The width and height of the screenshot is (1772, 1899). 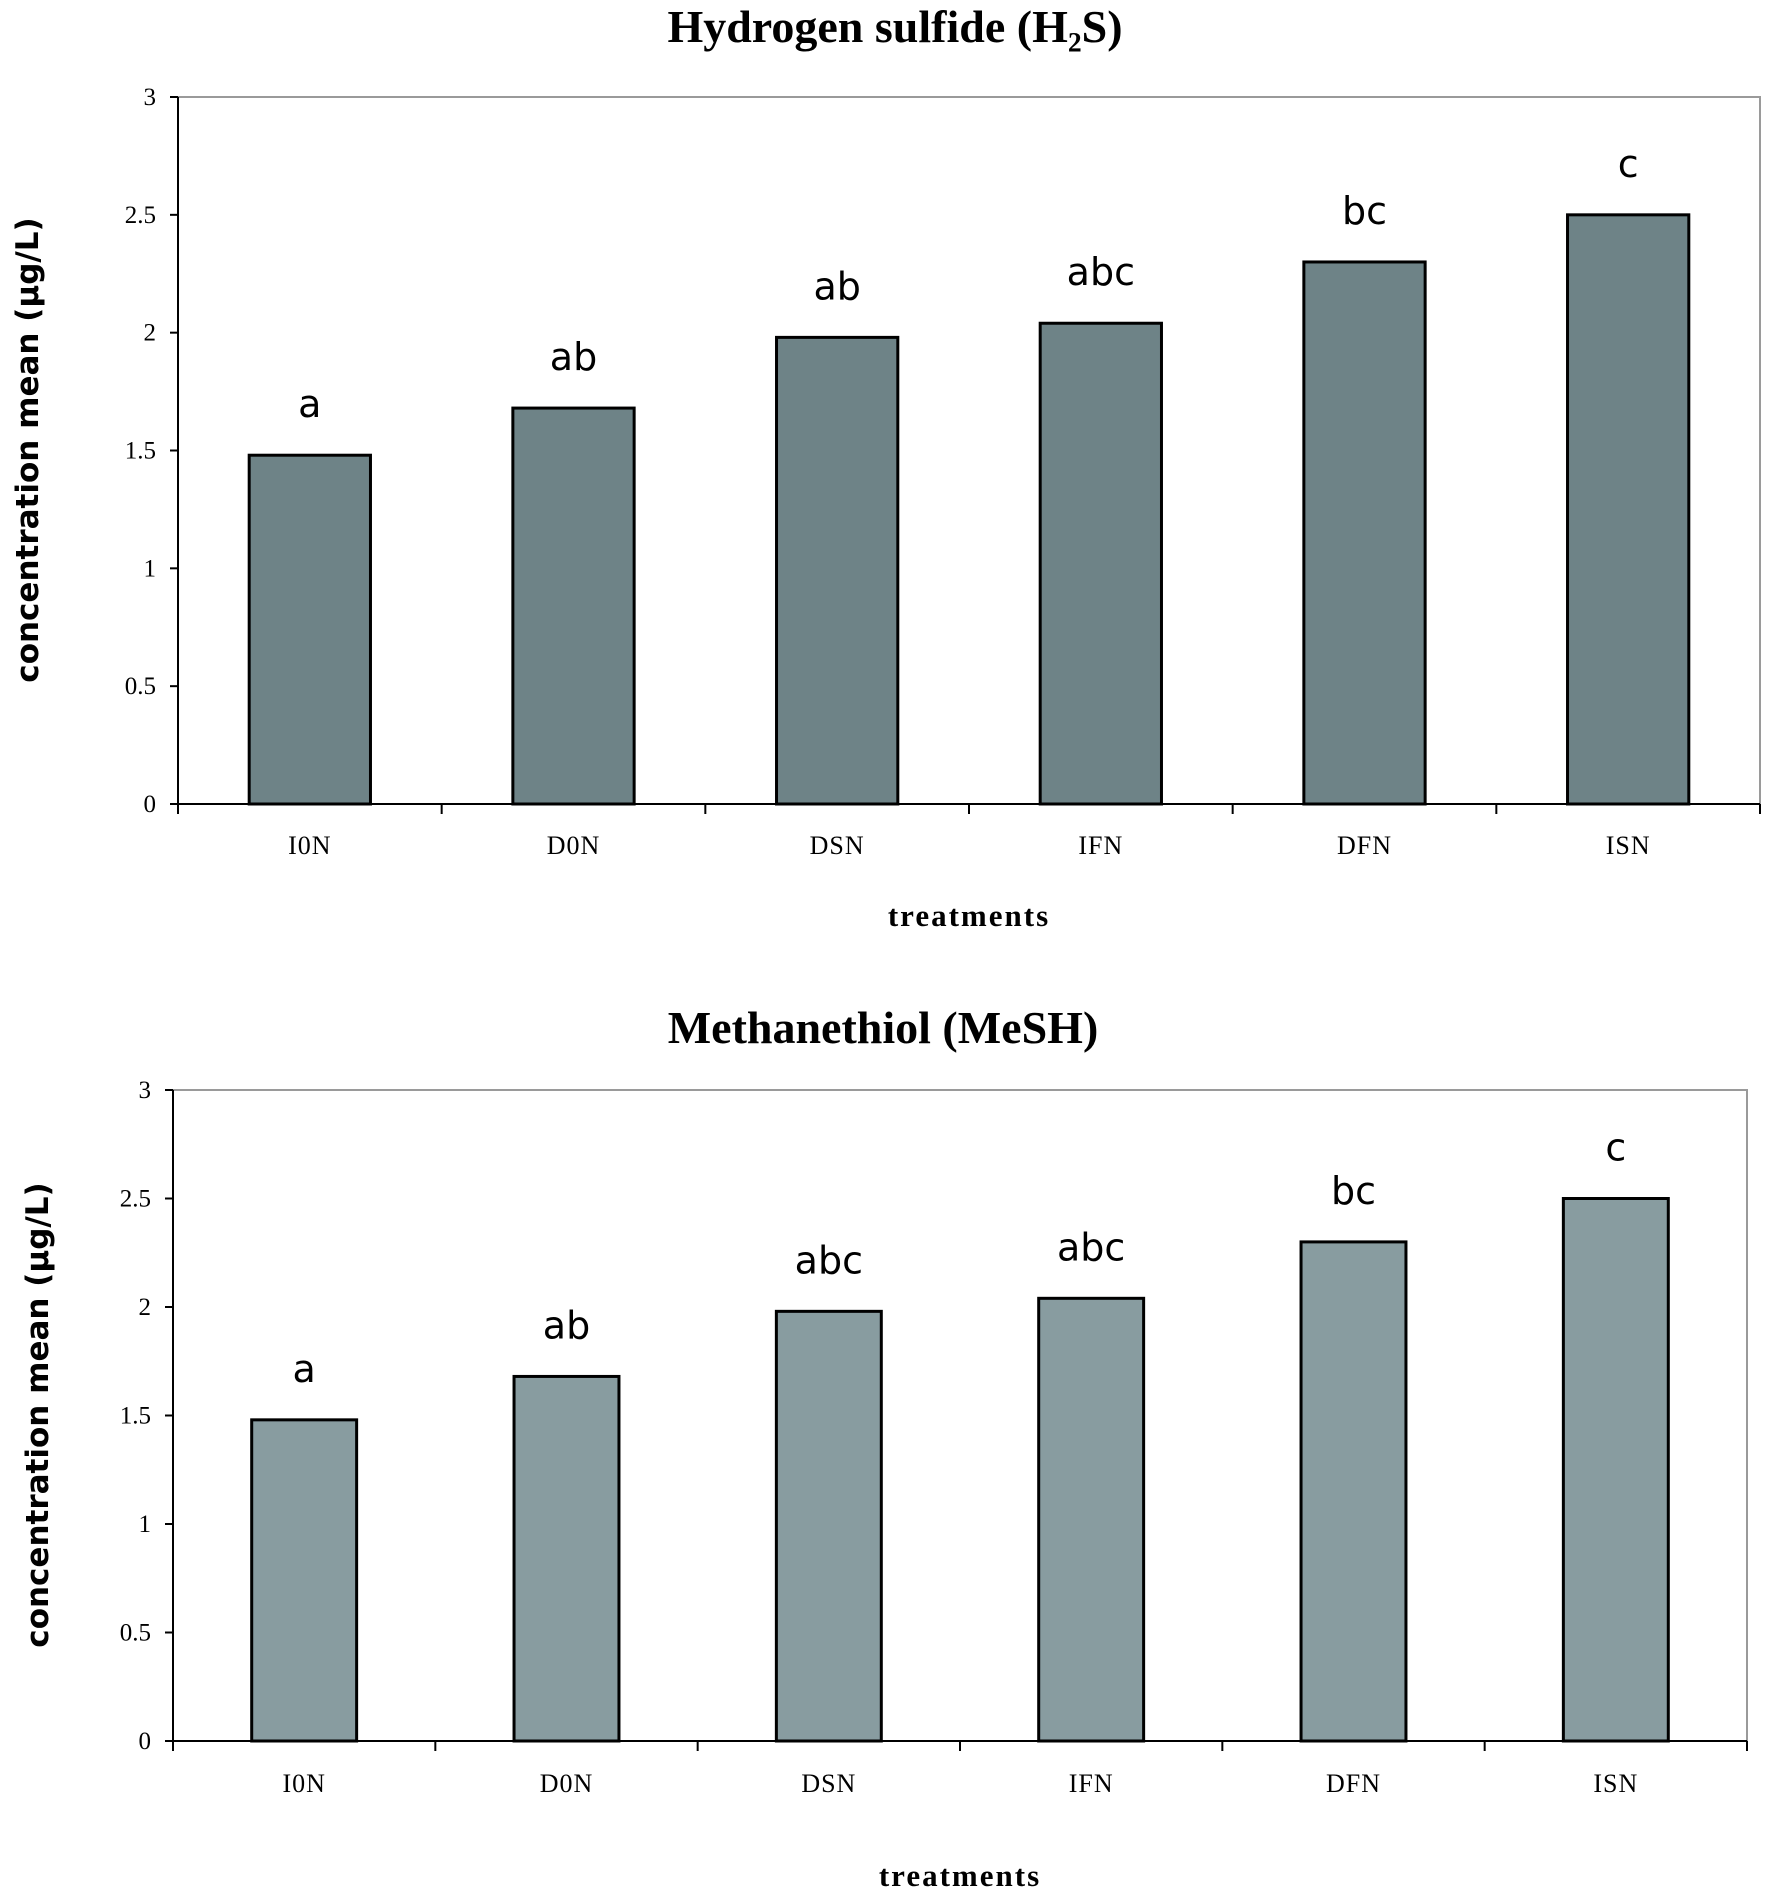 What do you see at coordinates (38, 1414) in the screenshot?
I see `chart-2-y-label: concentration mean (µg/L)` at bounding box center [38, 1414].